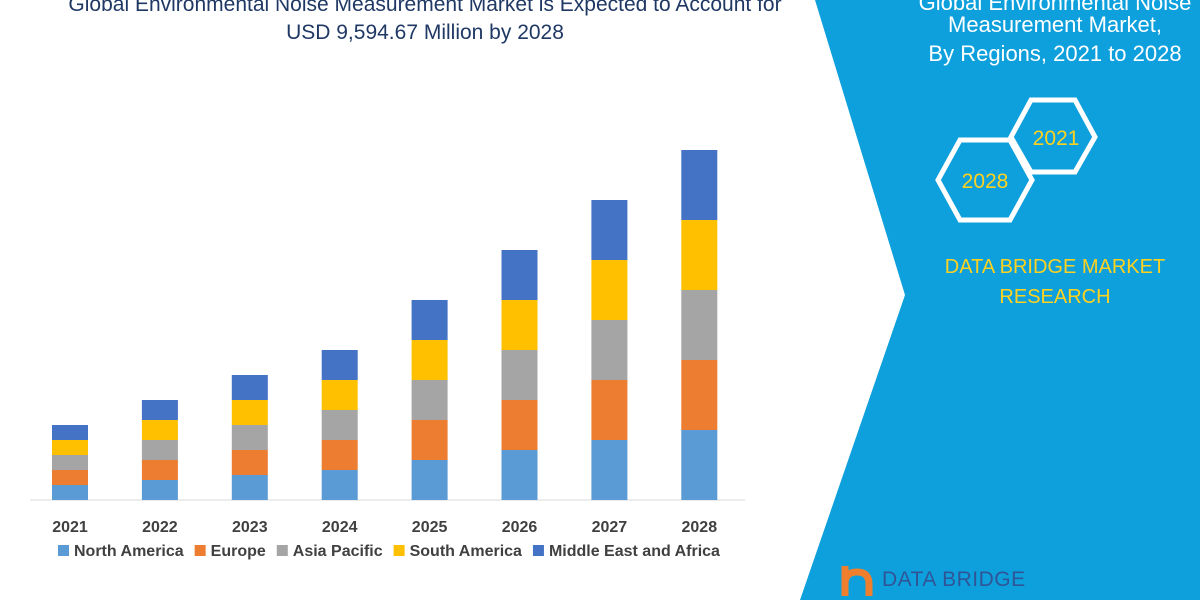  What do you see at coordinates (1055, 24) in the screenshot?
I see `panel-title-line2: Measurement Market,` at bounding box center [1055, 24].